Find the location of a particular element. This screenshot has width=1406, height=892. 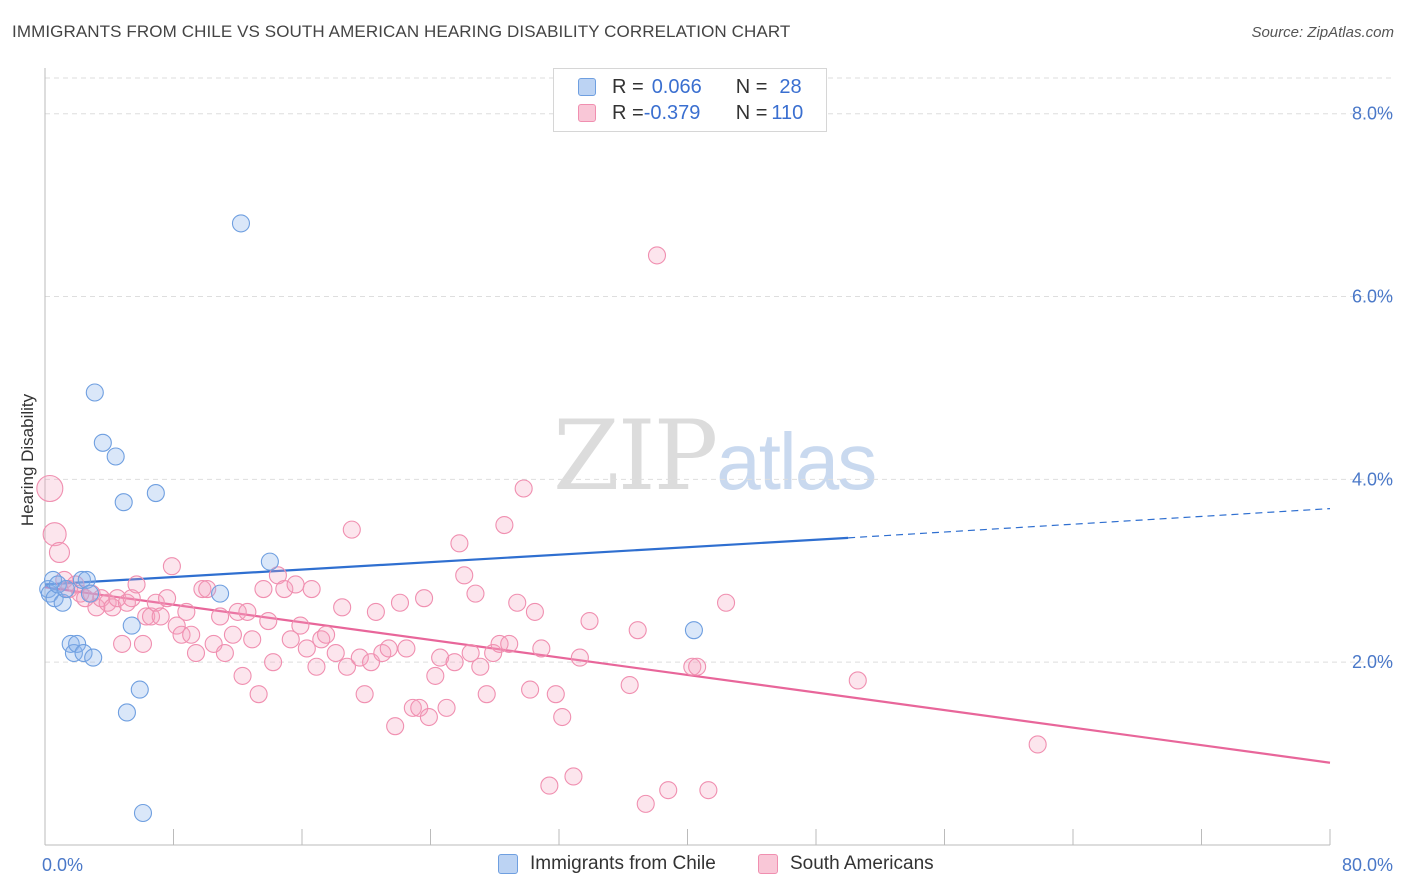

bottom-legend-chile: Immigrants from Chile is located at coordinates (607, 864).